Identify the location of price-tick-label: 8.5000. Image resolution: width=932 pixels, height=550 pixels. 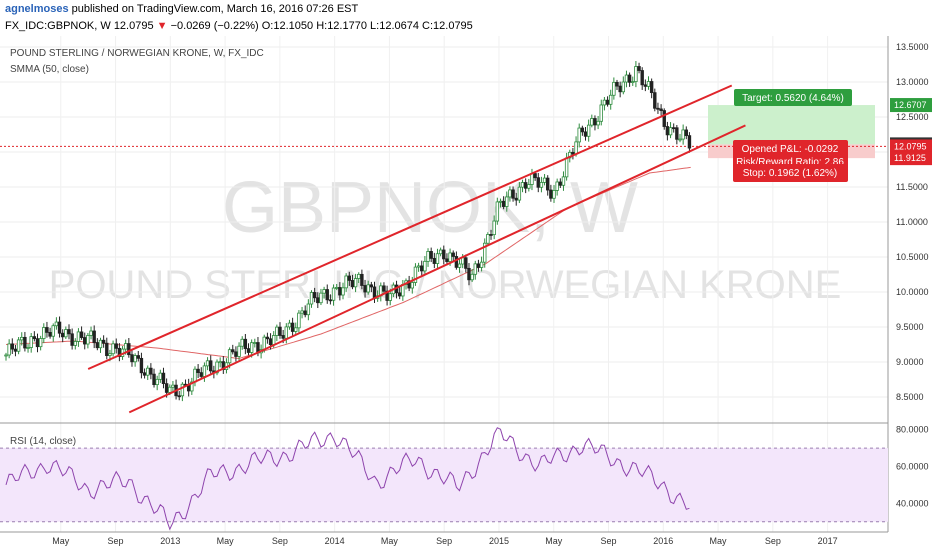
(910, 397).